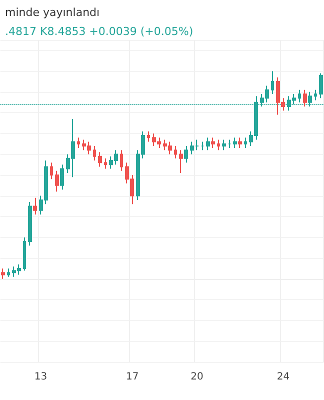 Image resolution: width=324 pixels, height=400 pixels. What do you see at coordinates (197, 377) in the screenshot?
I see `x-tick-label: 20` at bounding box center [197, 377].